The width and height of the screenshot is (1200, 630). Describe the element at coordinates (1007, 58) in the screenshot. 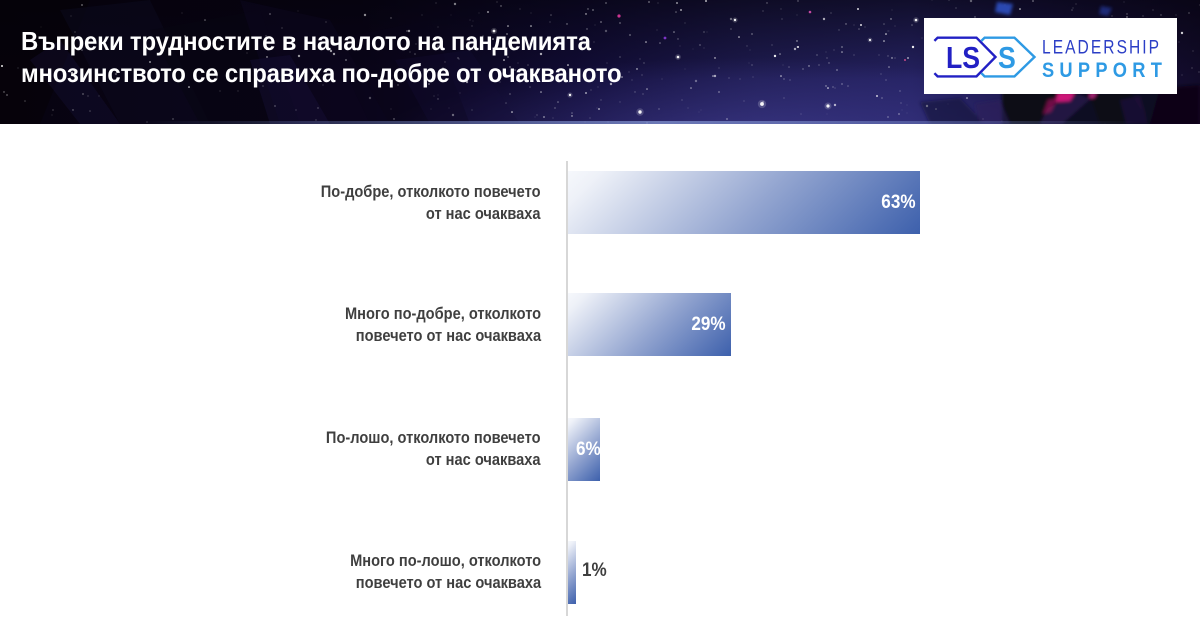

I see `svg-text: S` at that location.